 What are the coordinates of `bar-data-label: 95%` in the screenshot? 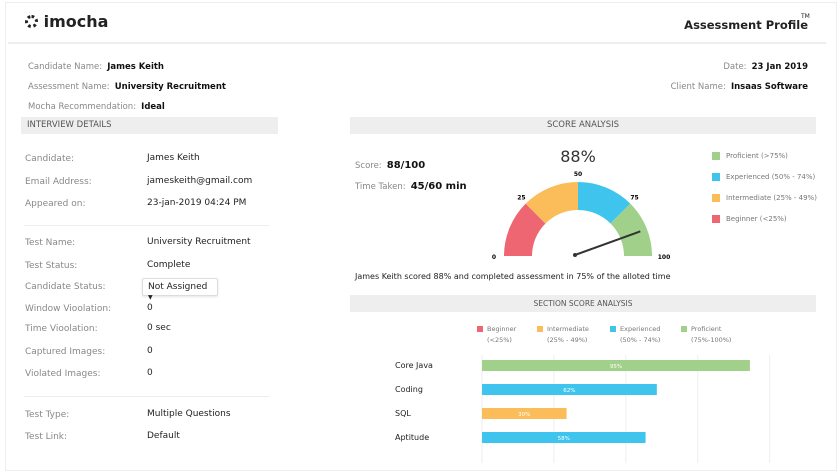 It's located at (616, 367).